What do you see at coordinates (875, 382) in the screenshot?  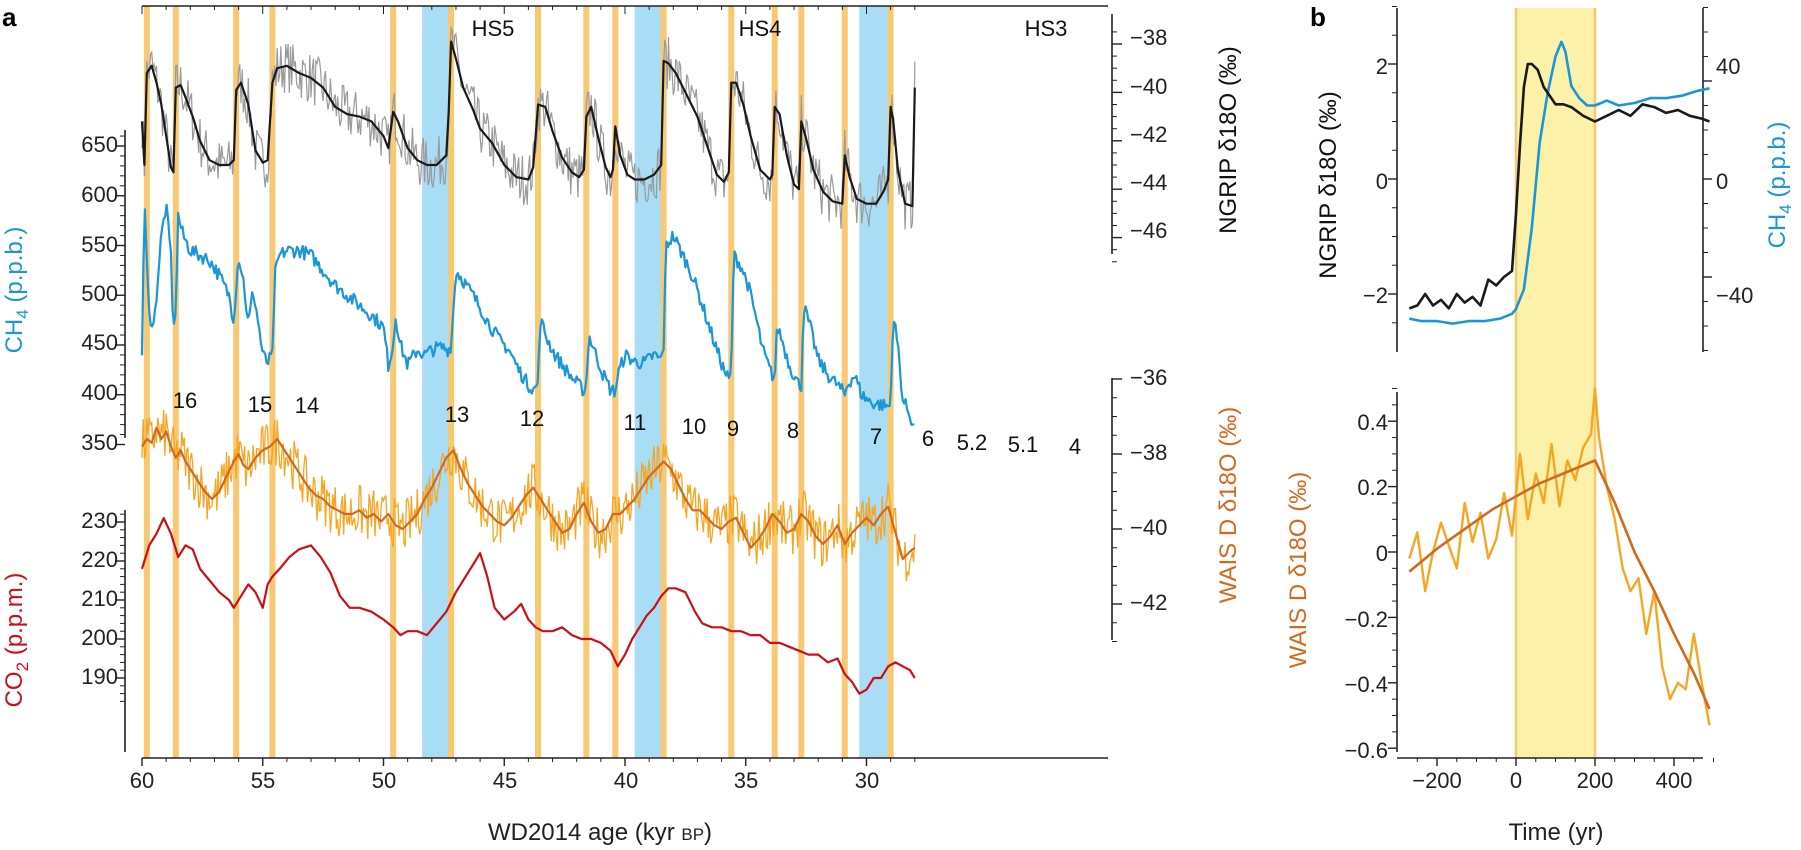 I see `heinrich-stadial-band-hs3` at bounding box center [875, 382].